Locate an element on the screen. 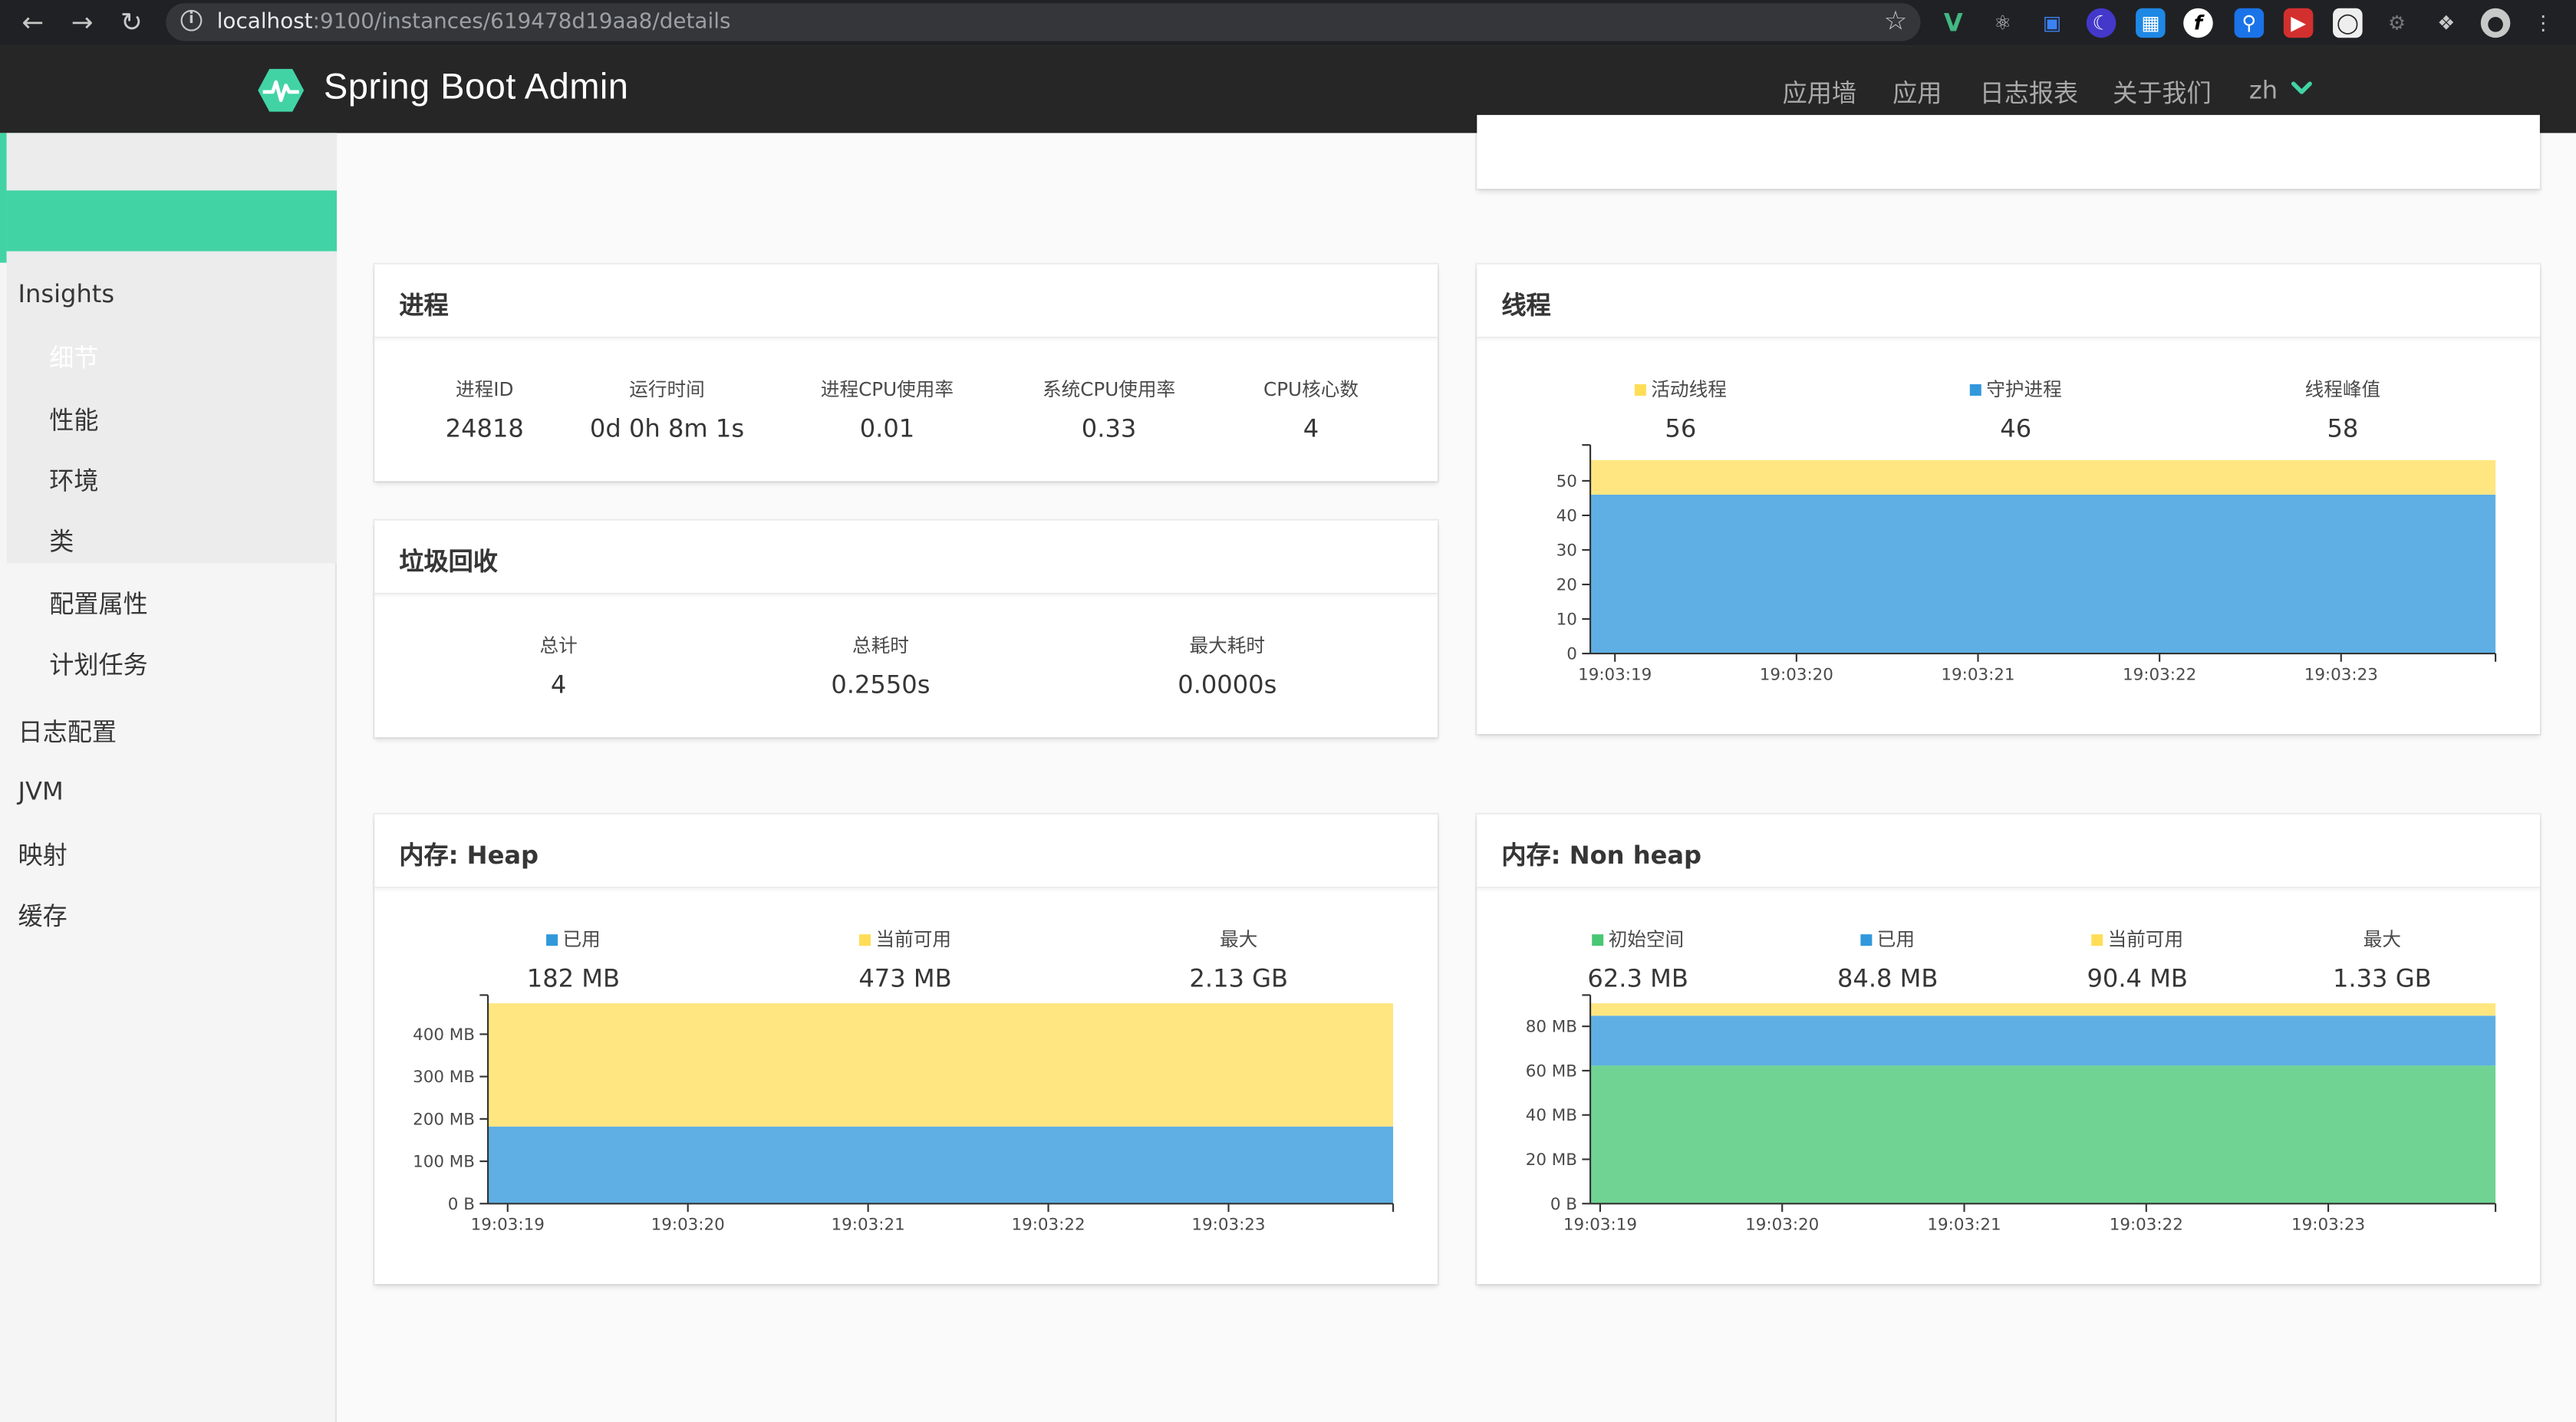 The height and width of the screenshot is (1422, 2576). url-path: :9100/instances/619478d19aa8/details is located at coordinates (521, 22).